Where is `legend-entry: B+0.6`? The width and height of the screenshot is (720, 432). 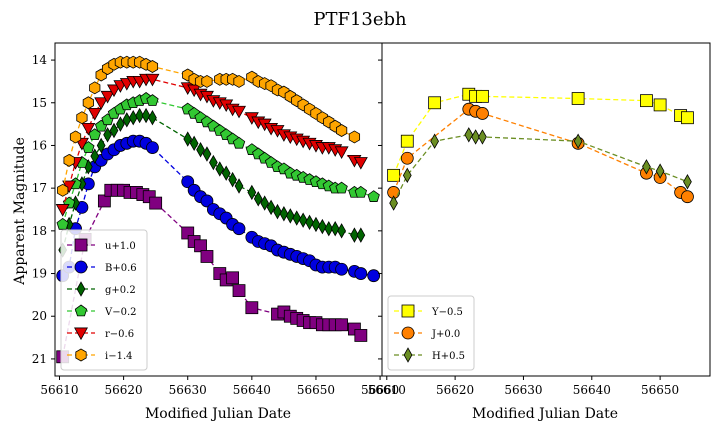 legend-entry: B+0.6 is located at coordinates (102, 267).